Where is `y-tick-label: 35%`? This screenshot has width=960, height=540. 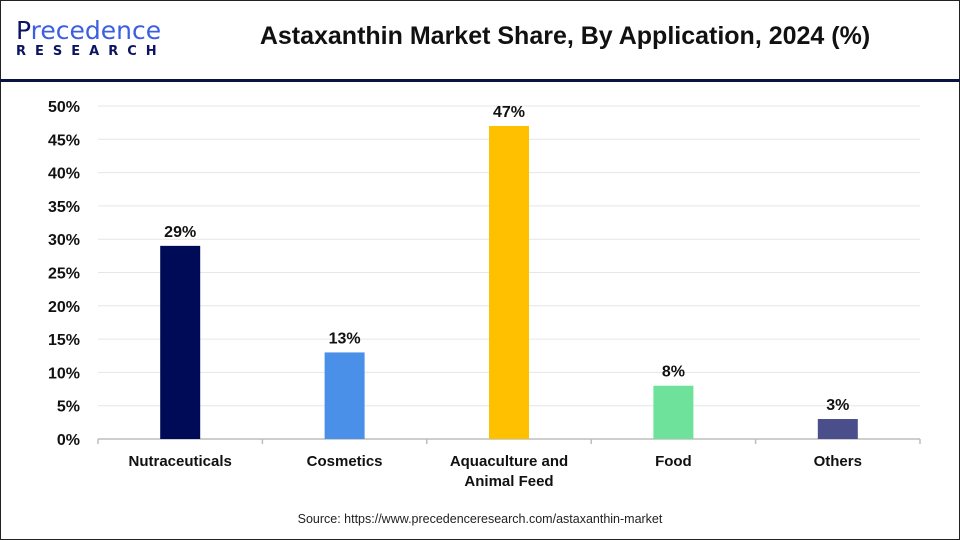 y-tick-label: 35% is located at coordinates (64, 207).